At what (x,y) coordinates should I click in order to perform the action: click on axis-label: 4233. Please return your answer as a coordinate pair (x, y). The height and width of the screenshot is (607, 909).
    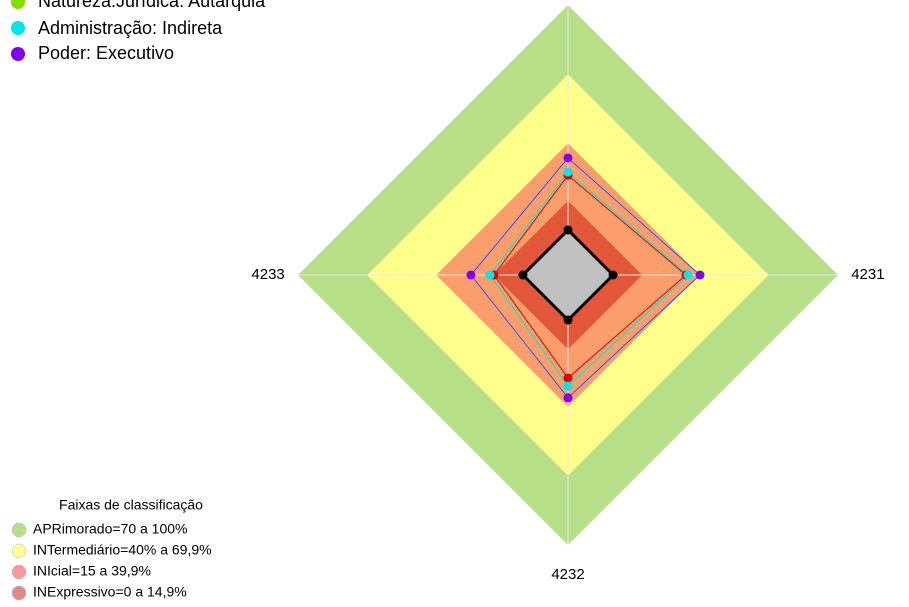
    Looking at the image, I should click on (267, 274).